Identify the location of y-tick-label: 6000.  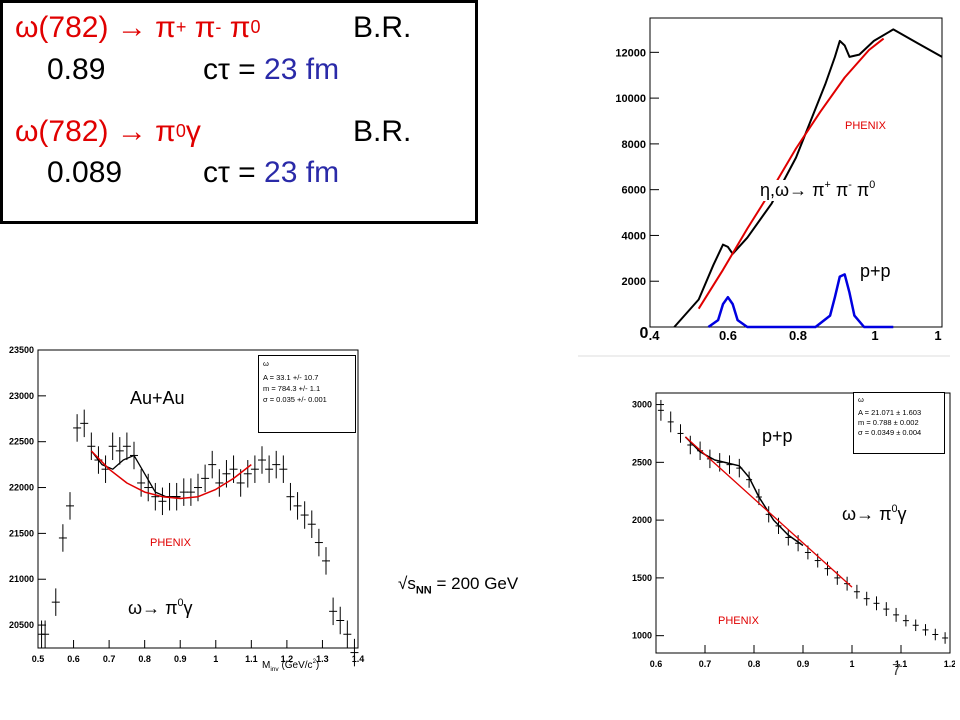
(634, 191).